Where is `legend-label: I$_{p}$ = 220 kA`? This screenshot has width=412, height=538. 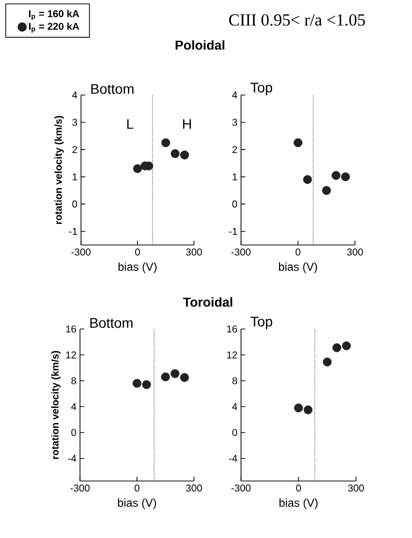
legend-label: I$_{p}$ = 220 kA is located at coordinates (54, 27).